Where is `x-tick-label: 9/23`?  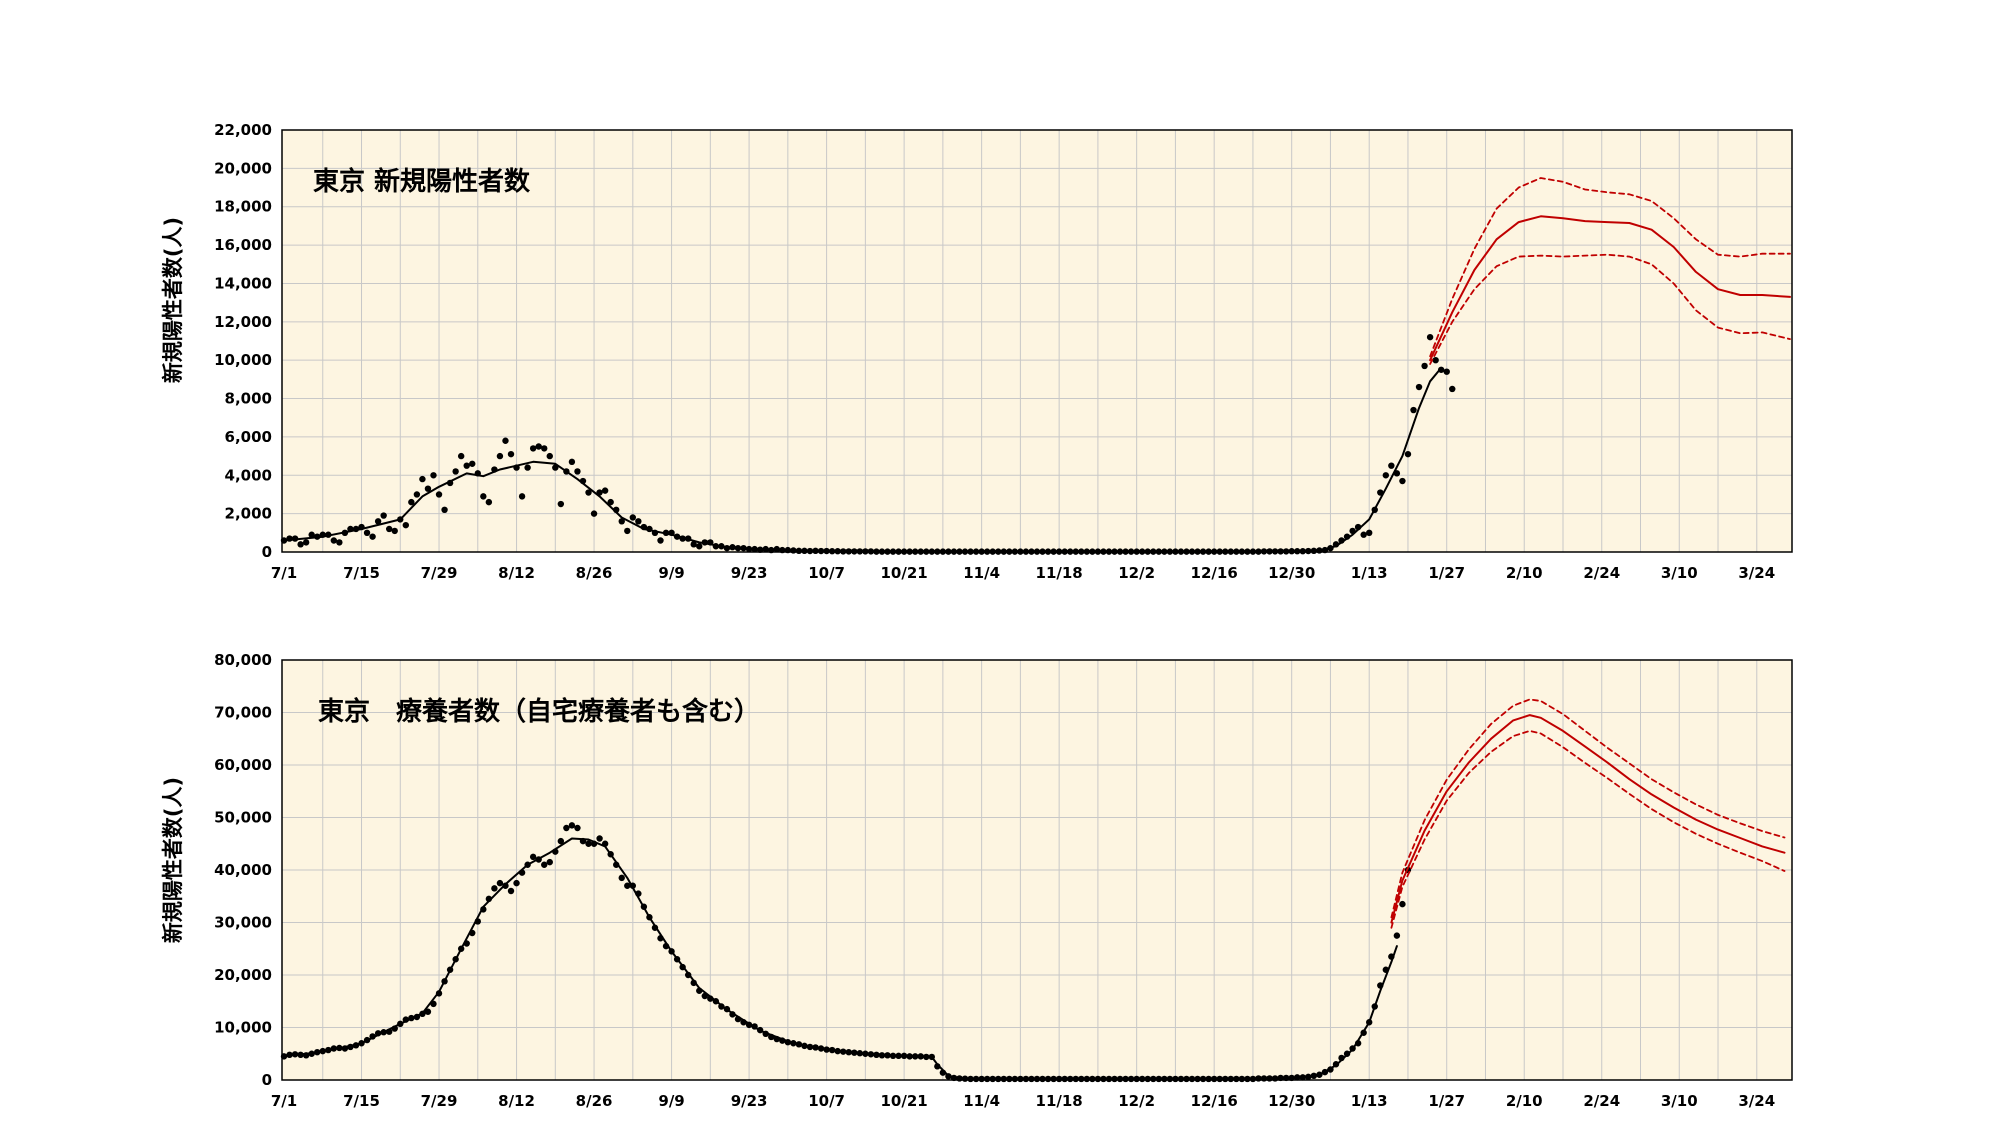 x-tick-label: 9/23 is located at coordinates (749, 573).